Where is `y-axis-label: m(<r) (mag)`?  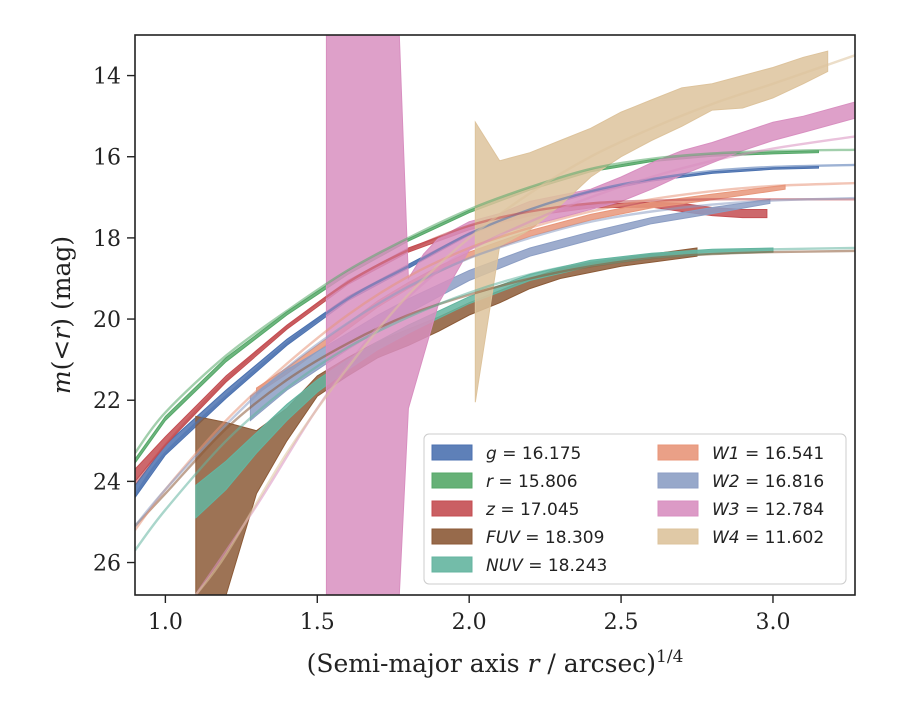
y-axis-label: m(<r) (mag) is located at coordinates (61, 315).